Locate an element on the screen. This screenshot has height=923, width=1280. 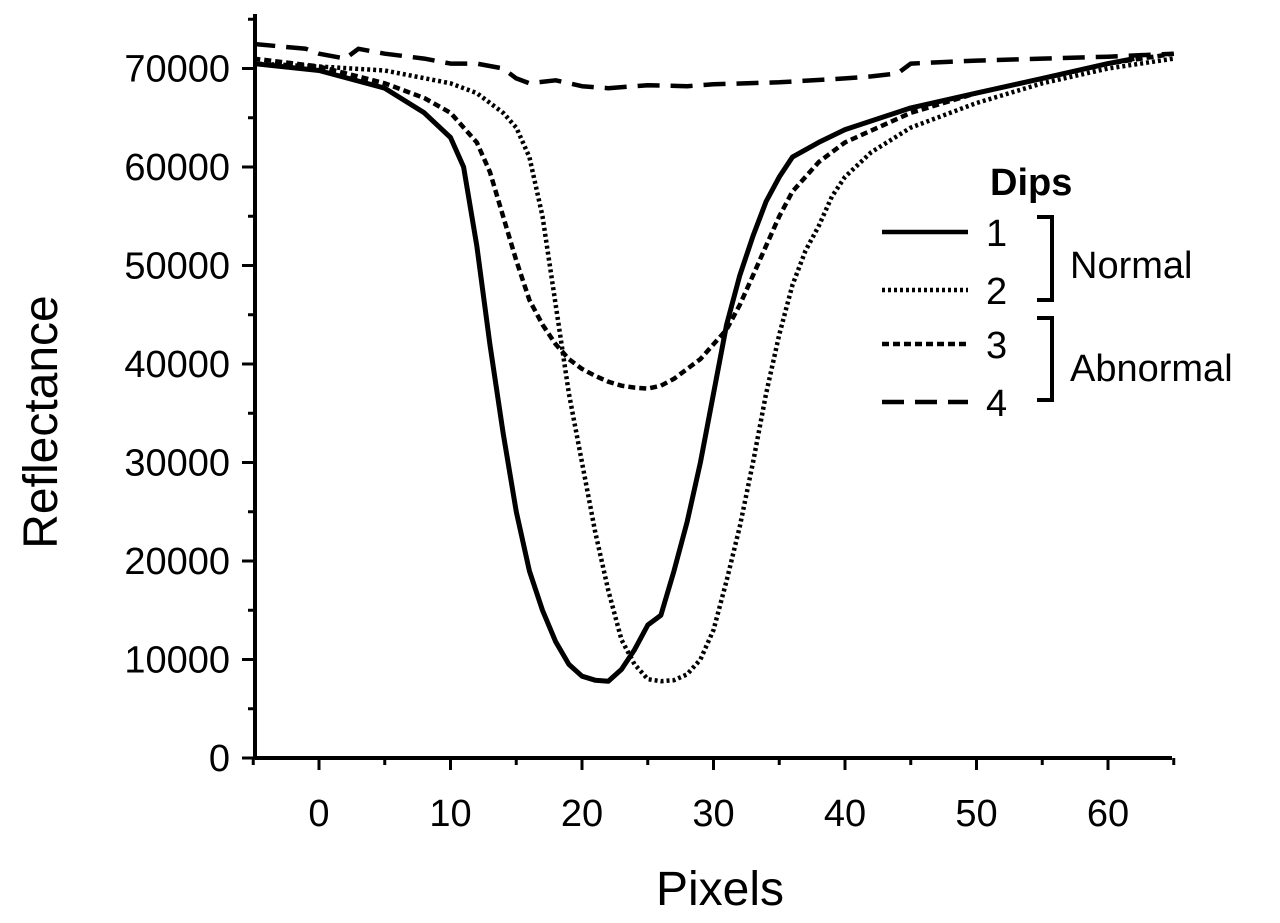
x-tick-label: 50 is located at coordinates (976, 814).